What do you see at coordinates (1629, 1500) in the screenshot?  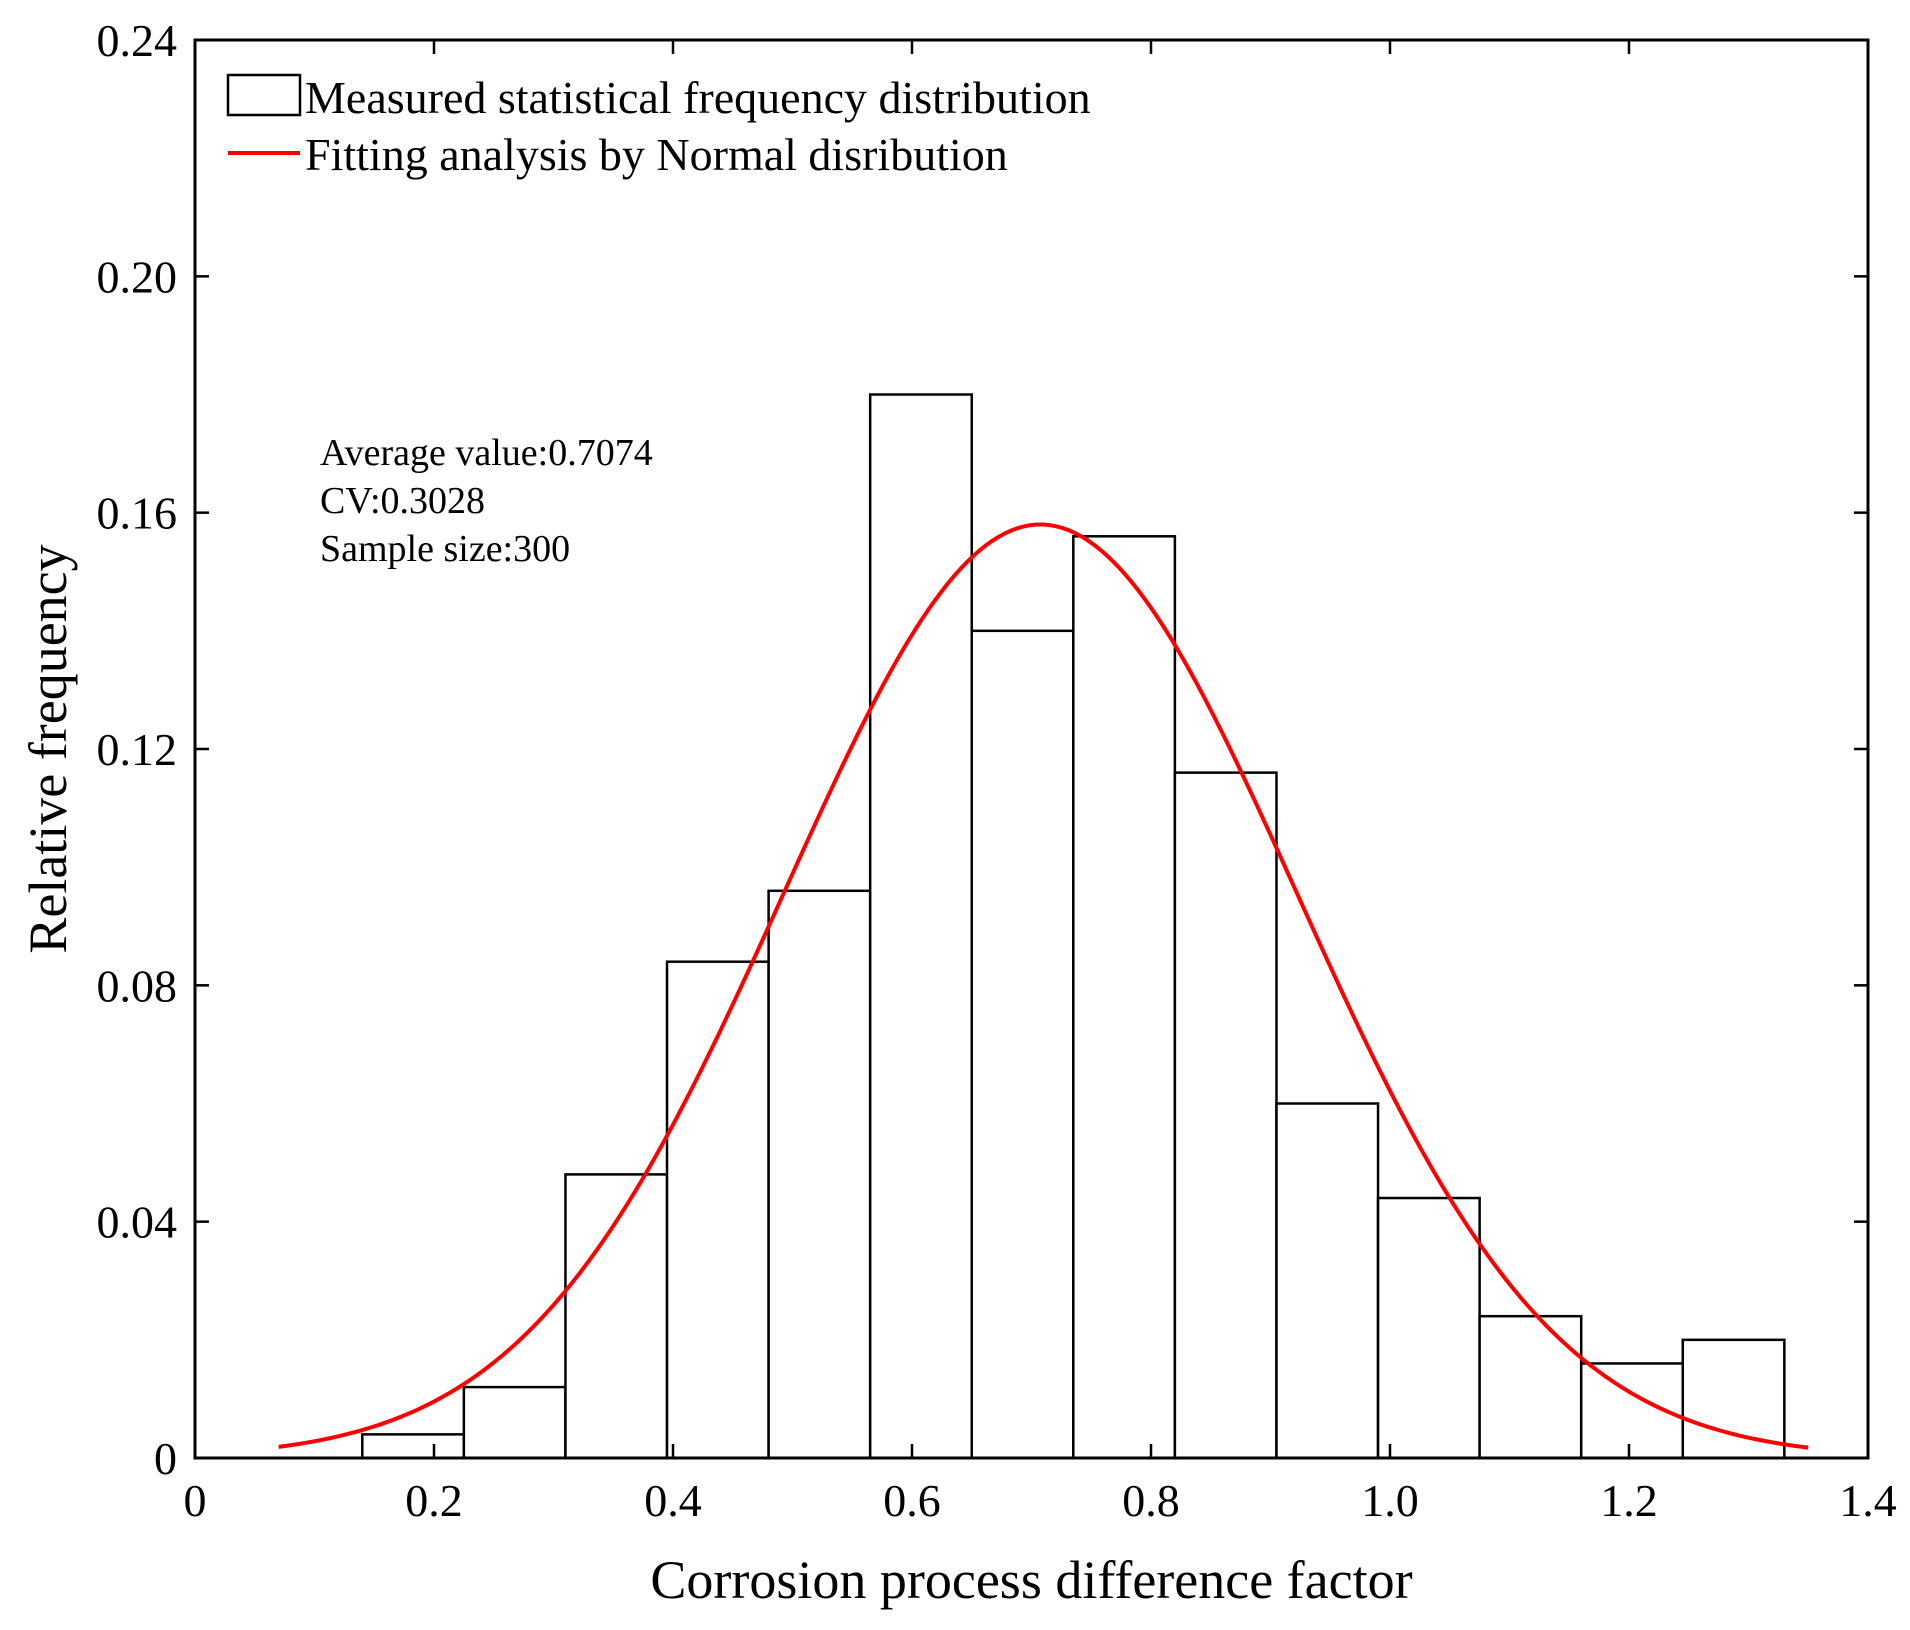 I see `x-tick-label: 1.2` at bounding box center [1629, 1500].